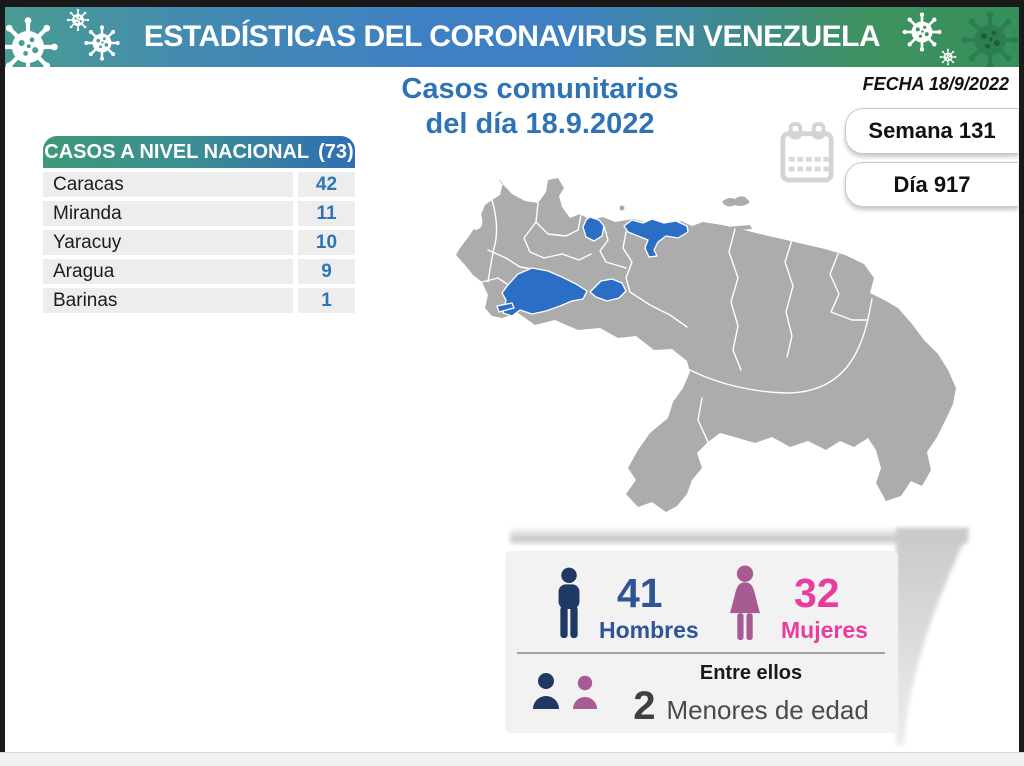  Describe the element at coordinates (935, 84) in the screenshot. I see `fecha-label: FECHA 18/9/2022` at that location.